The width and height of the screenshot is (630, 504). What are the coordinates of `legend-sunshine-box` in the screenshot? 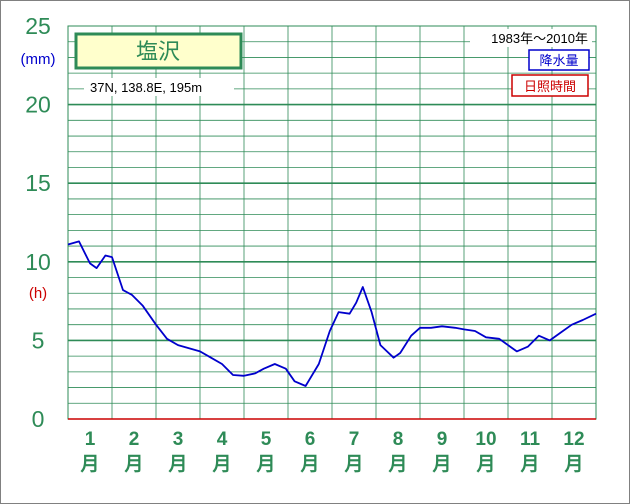 It's located at (550, 85).